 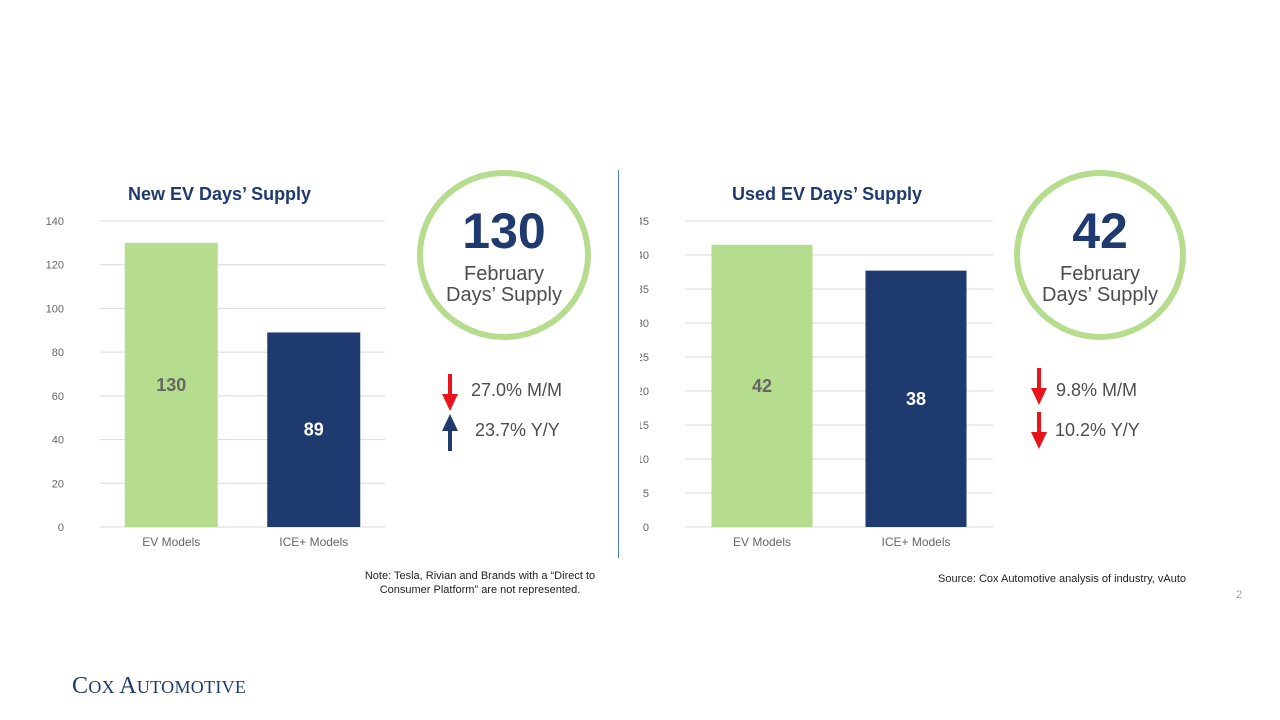 What do you see at coordinates (504, 231) in the screenshot?
I see `new-ev-ring-value: 130` at bounding box center [504, 231].